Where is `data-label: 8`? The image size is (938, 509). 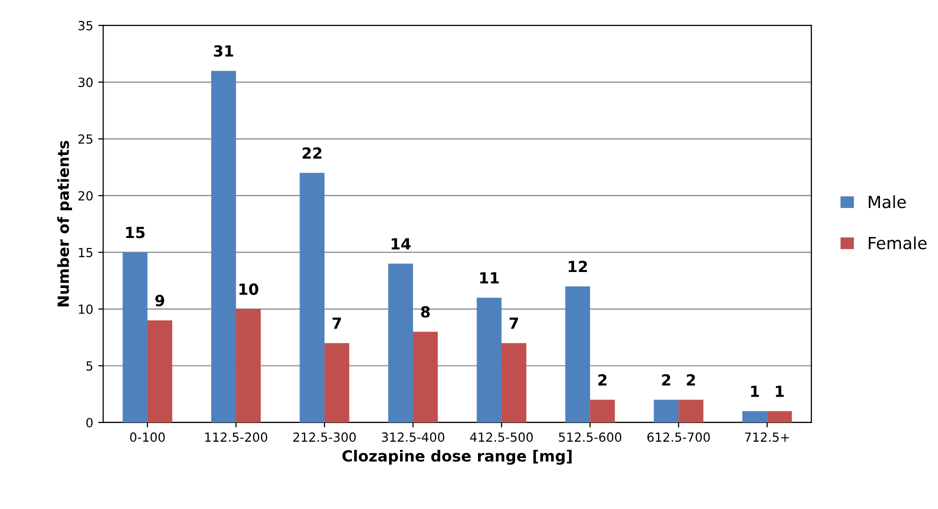 data-label: 8 is located at coordinates (425, 312).